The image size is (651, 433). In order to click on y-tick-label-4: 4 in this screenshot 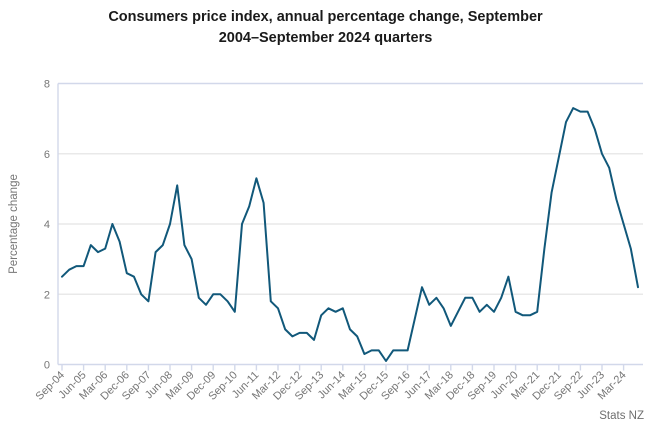, I will do `click(47, 225)`.